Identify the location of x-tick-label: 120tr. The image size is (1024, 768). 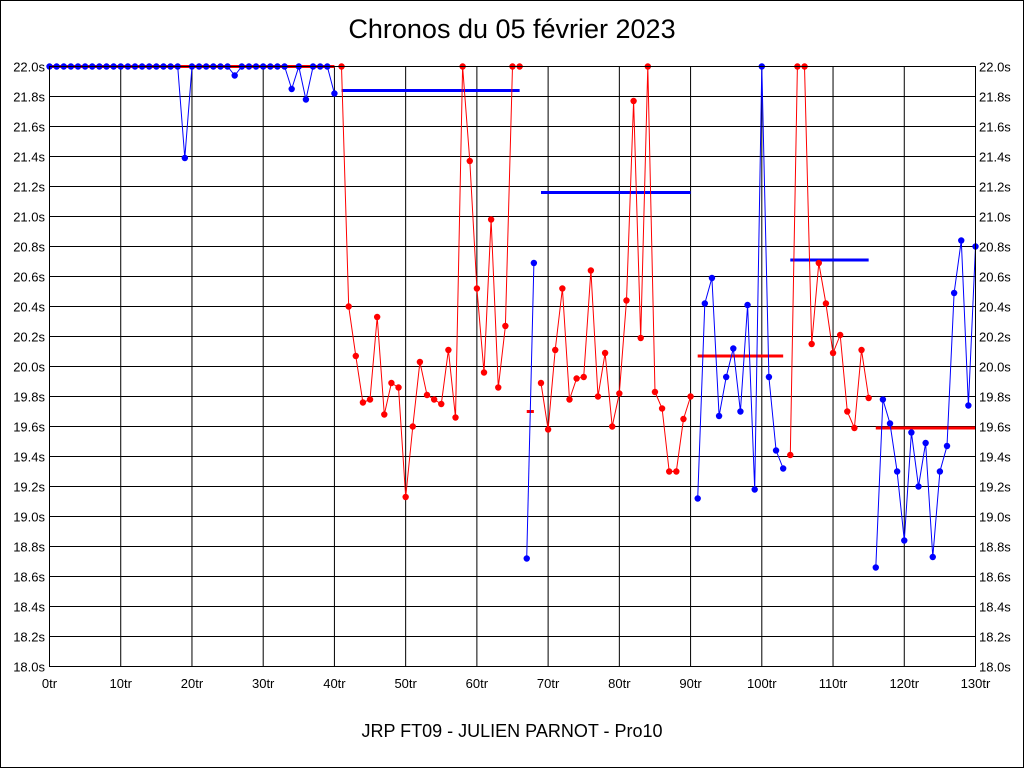
(904, 683).